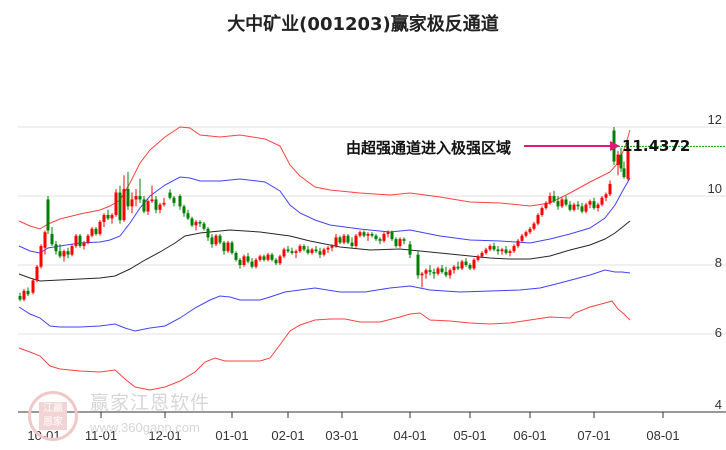  Describe the element at coordinates (718, 332) in the screenshot. I see `y-tick-6: 6` at that location.